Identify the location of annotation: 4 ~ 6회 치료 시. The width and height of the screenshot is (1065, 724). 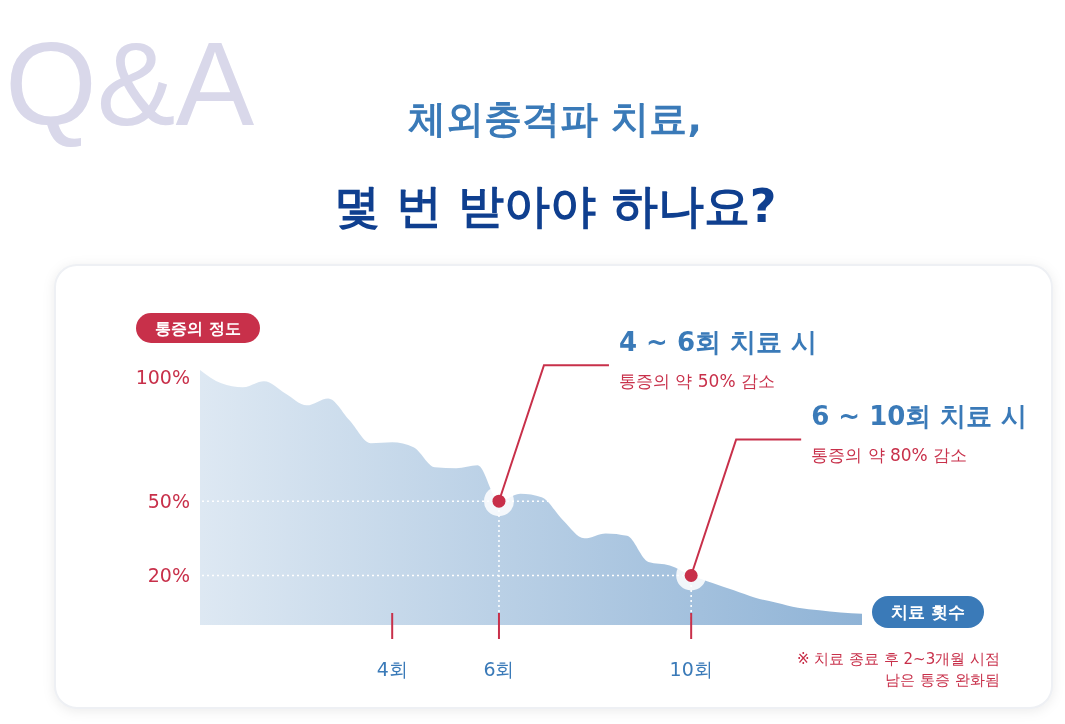
(718, 342).